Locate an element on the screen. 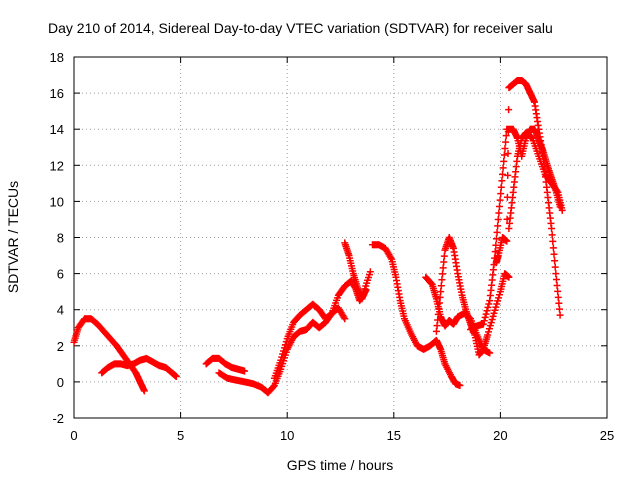 This screenshot has width=640, height=480. x-tick-labels: 0 5 10 15 20 25 is located at coordinates (342, 435).